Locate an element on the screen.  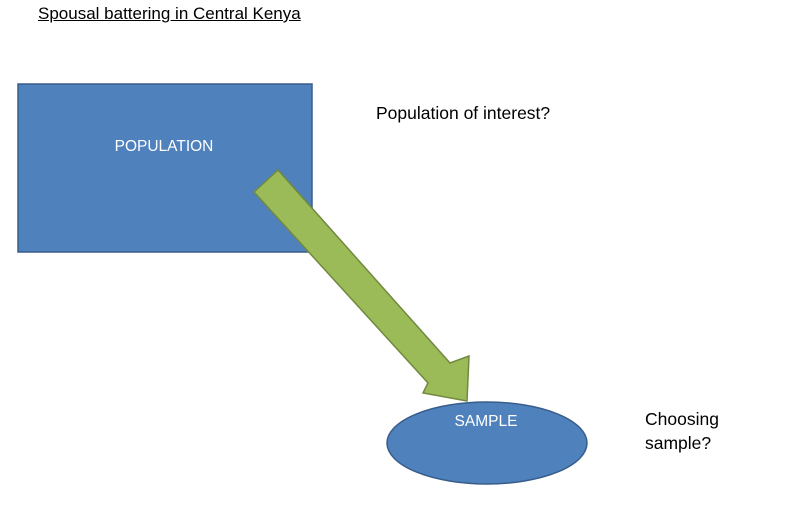
sample-label: SAMPLE is located at coordinates (486, 421).